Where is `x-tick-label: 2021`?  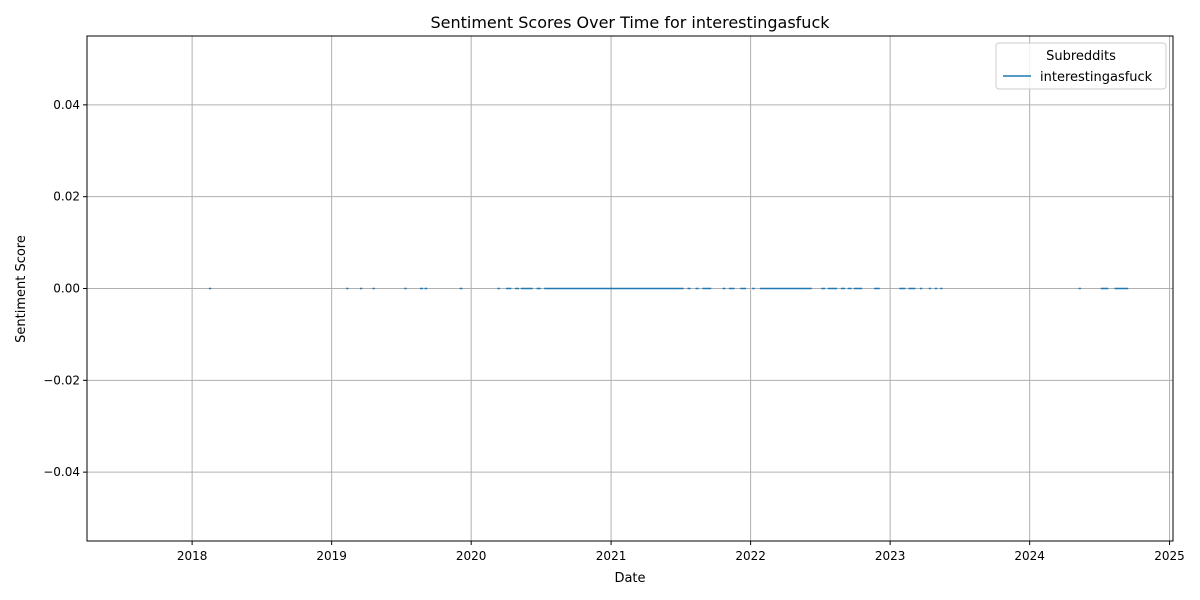
x-tick-label: 2021 is located at coordinates (611, 556).